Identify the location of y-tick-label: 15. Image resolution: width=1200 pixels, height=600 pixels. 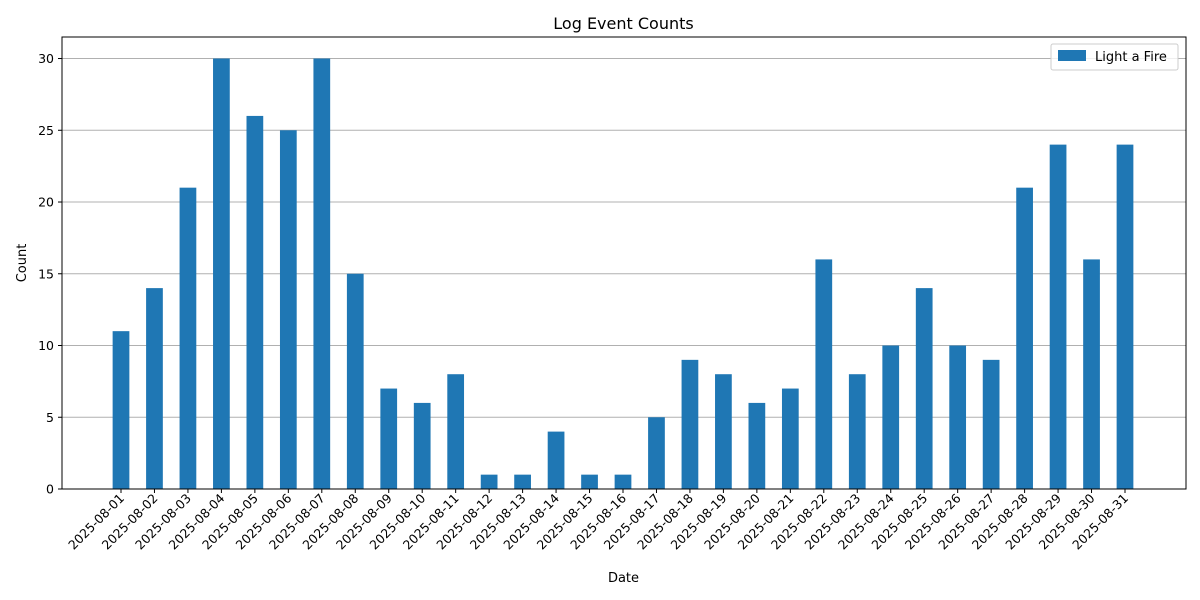
(46, 273).